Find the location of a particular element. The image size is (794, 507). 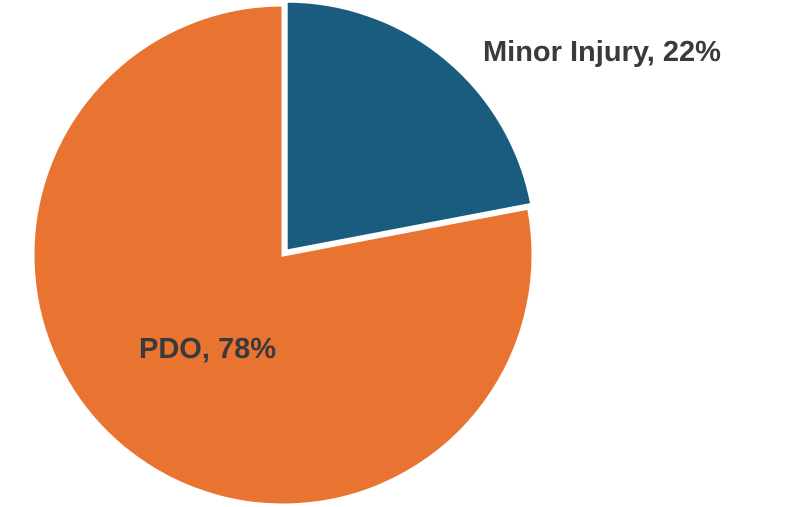

slice-label-minor-injury: Minor Injury, 22% is located at coordinates (602, 52).